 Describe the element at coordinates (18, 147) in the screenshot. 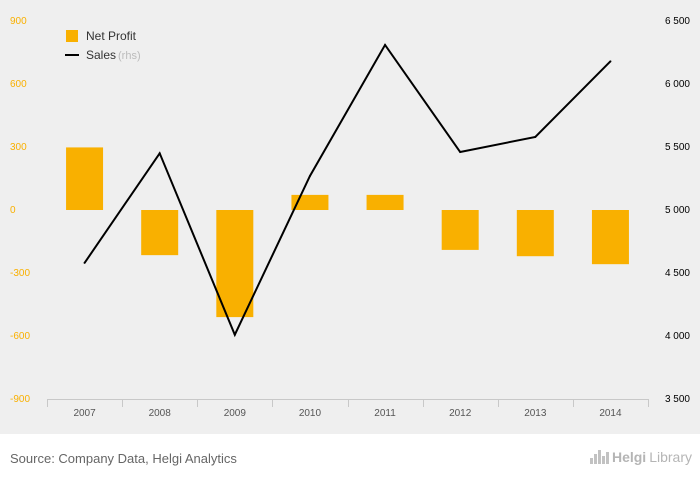

I see `y-left-tick-label: 300` at that location.